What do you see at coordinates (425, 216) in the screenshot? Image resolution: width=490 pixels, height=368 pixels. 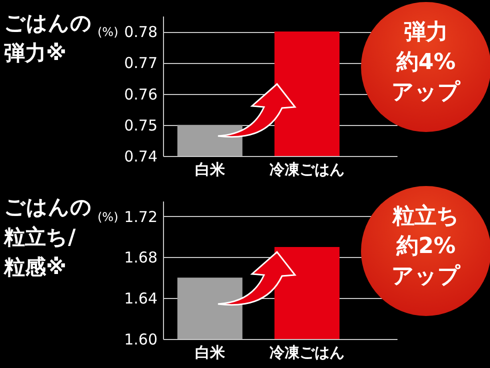 I see `annotation: 粒立ち` at bounding box center [425, 216].